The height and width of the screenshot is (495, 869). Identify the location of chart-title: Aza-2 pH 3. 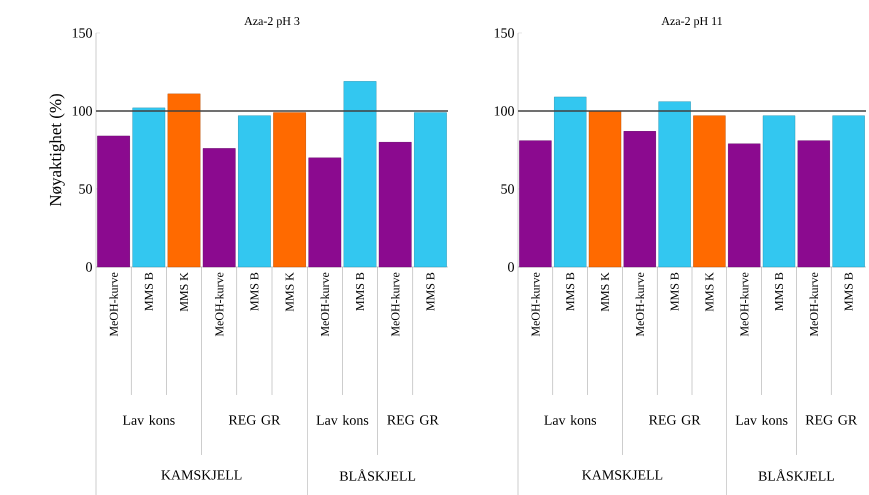
(272, 22).